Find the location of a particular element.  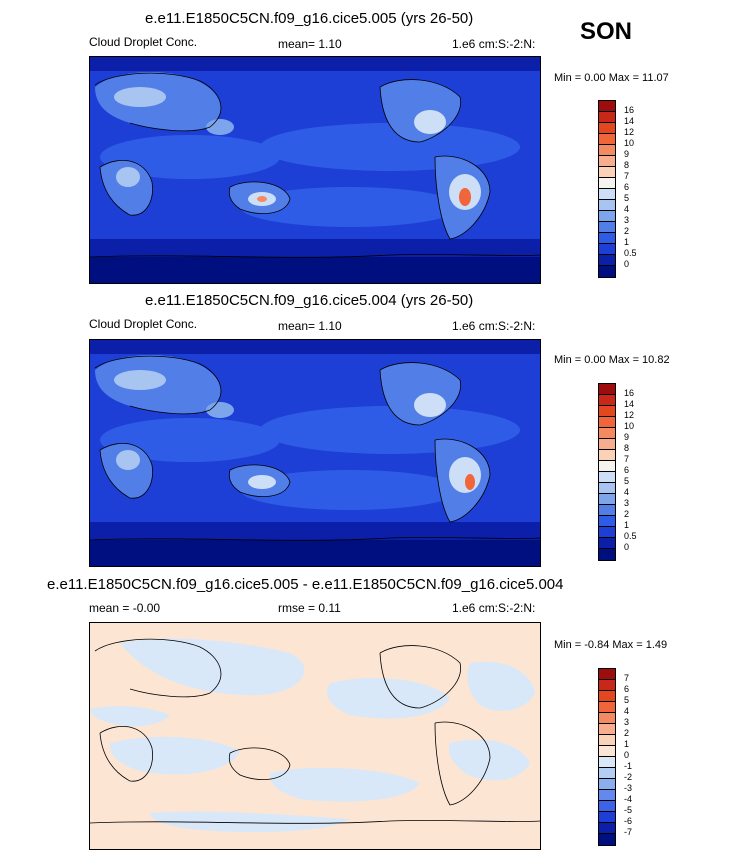

colorbar-tick-label: -6 is located at coordinates (628, 821).